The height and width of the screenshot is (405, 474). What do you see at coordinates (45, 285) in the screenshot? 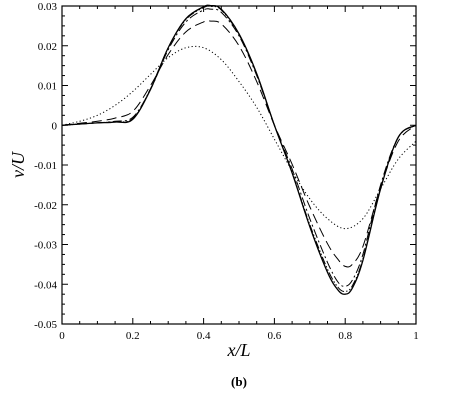
I see `y-tick-label: -0.04` at bounding box center [45, 285].